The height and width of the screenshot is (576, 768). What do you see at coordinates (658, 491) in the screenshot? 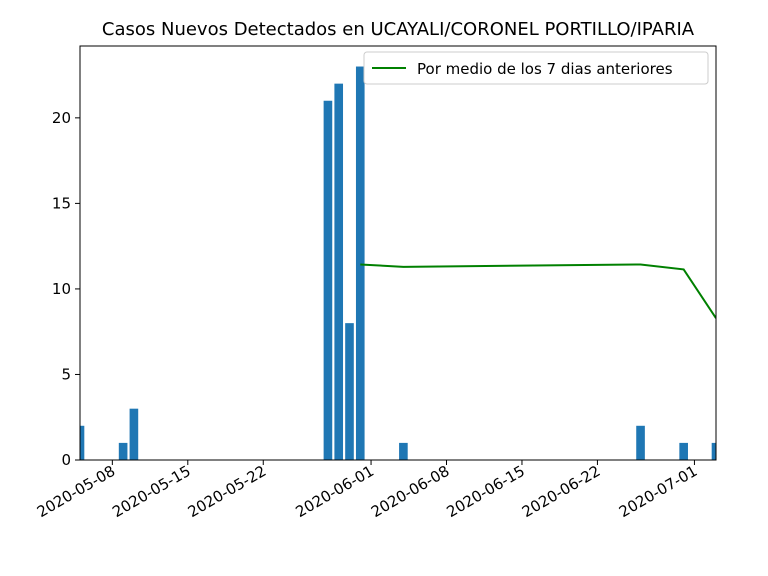
I see `x-tick-label: 2020-07-01` at bounding box center [658, 491].